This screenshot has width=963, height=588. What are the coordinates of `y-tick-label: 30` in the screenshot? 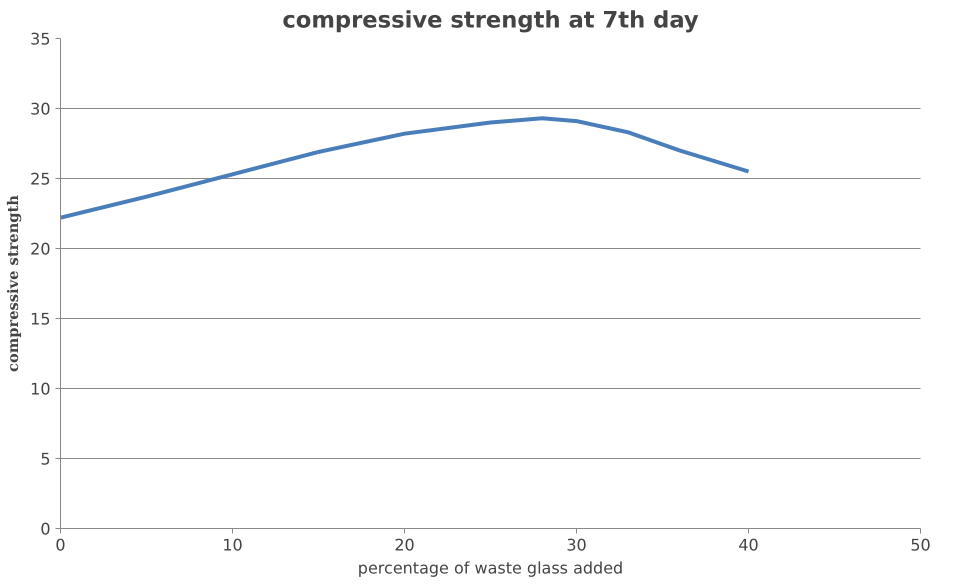 It's located at (40, 109).